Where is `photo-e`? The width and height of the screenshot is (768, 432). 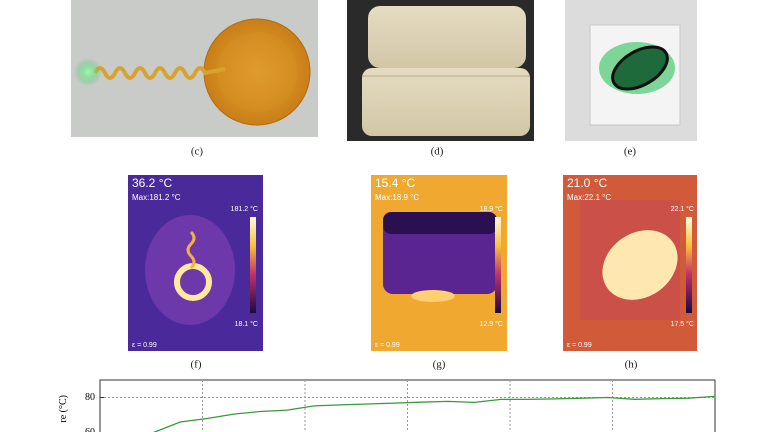 photo-e is located at coordinates (631, 70).